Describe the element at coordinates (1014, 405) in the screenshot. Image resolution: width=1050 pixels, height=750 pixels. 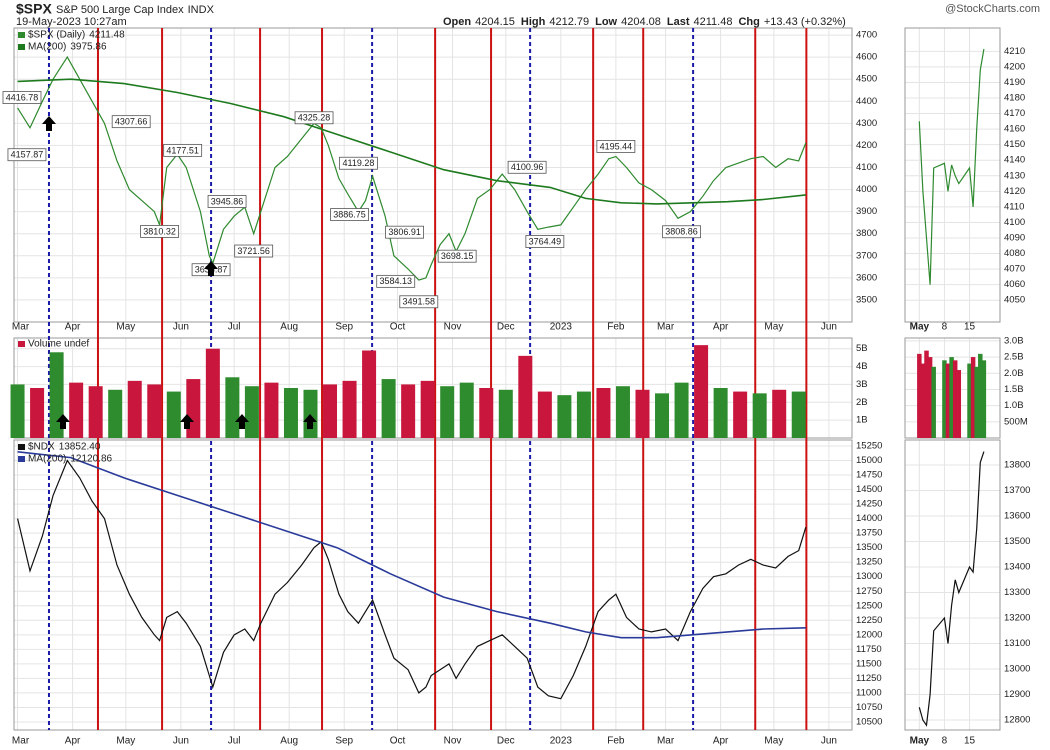
I see `y-tick-label: 1.0B` at that location.